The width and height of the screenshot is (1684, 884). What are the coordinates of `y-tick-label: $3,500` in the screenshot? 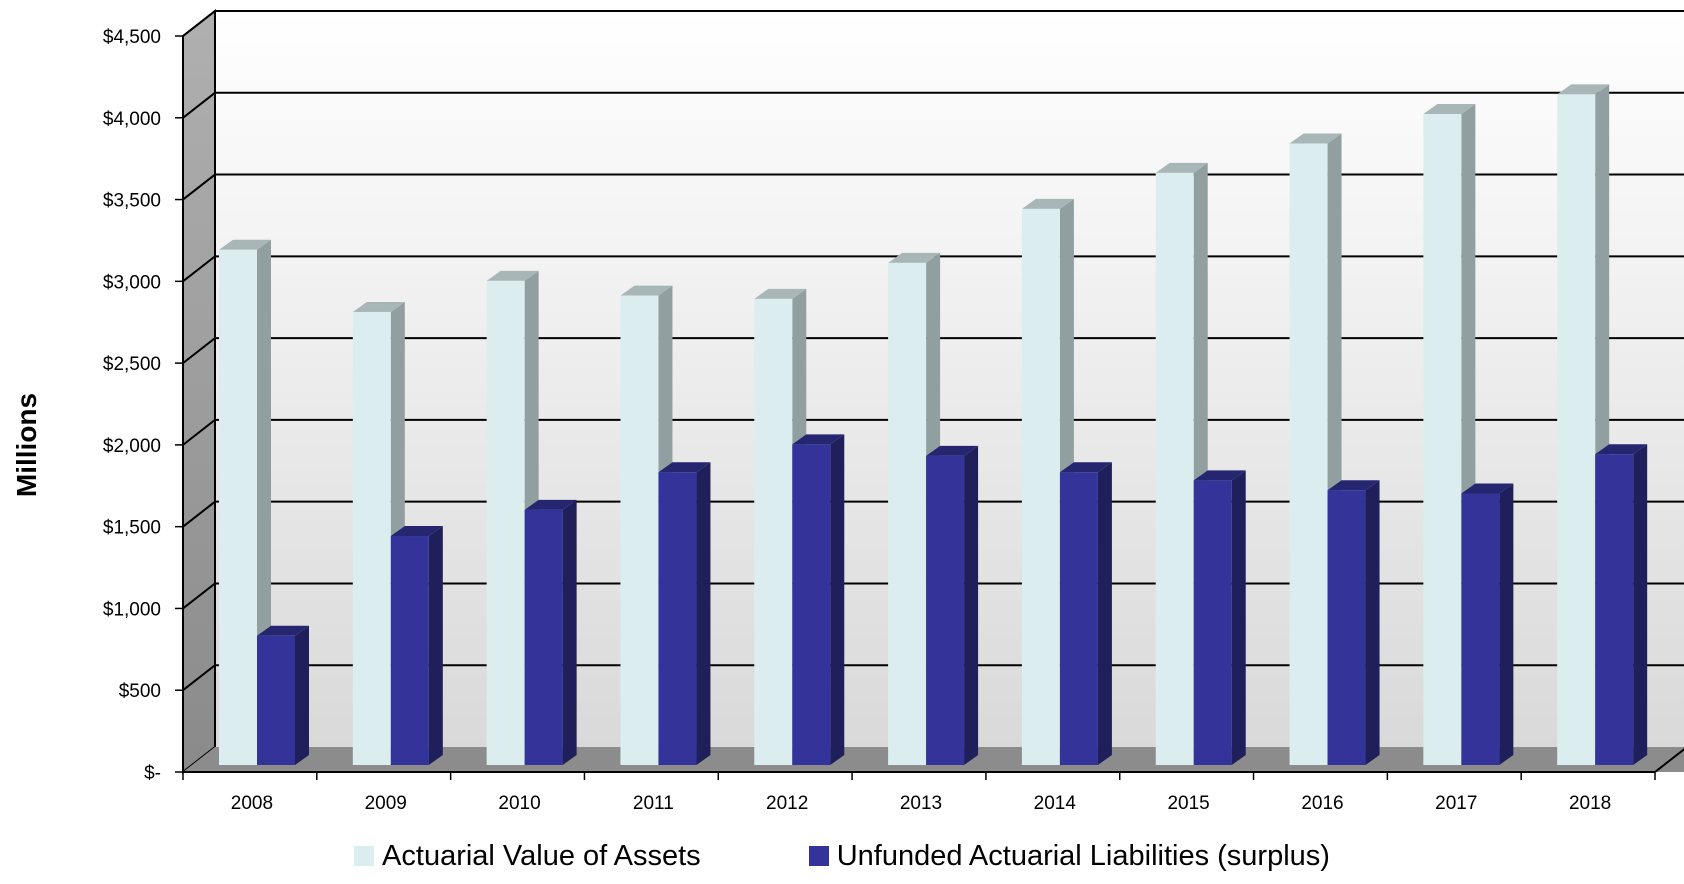 It's located at (132, 201).